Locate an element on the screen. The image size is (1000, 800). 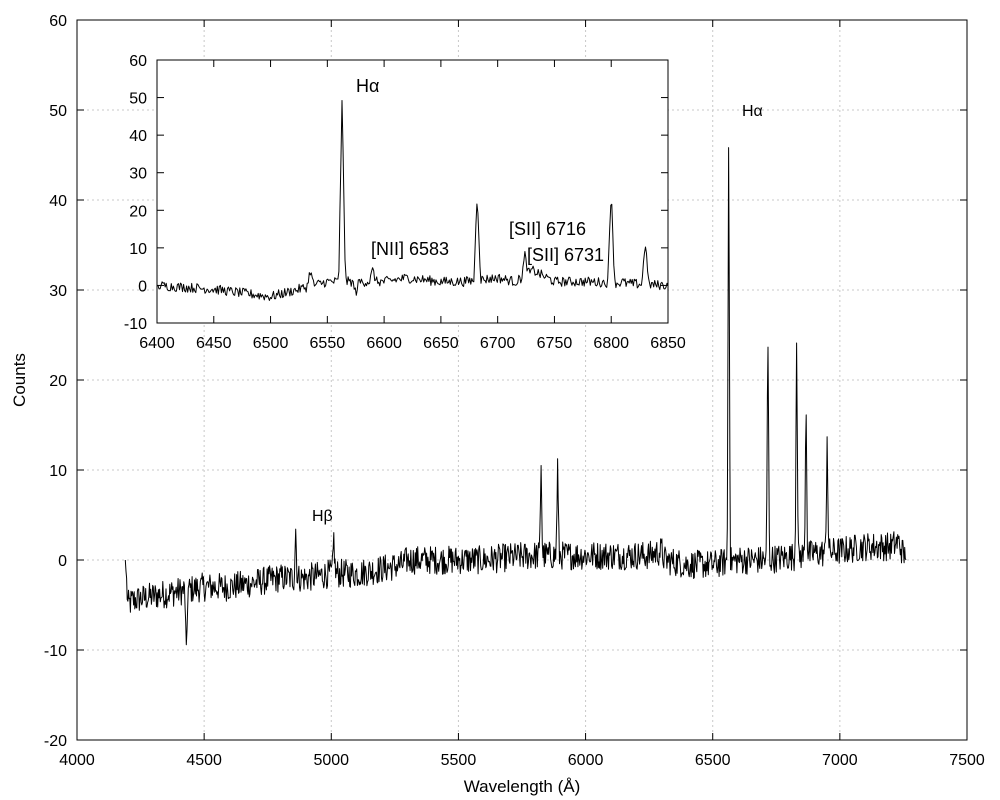
main-x-tick-label: 6500 is located at coordinates (713, 760).